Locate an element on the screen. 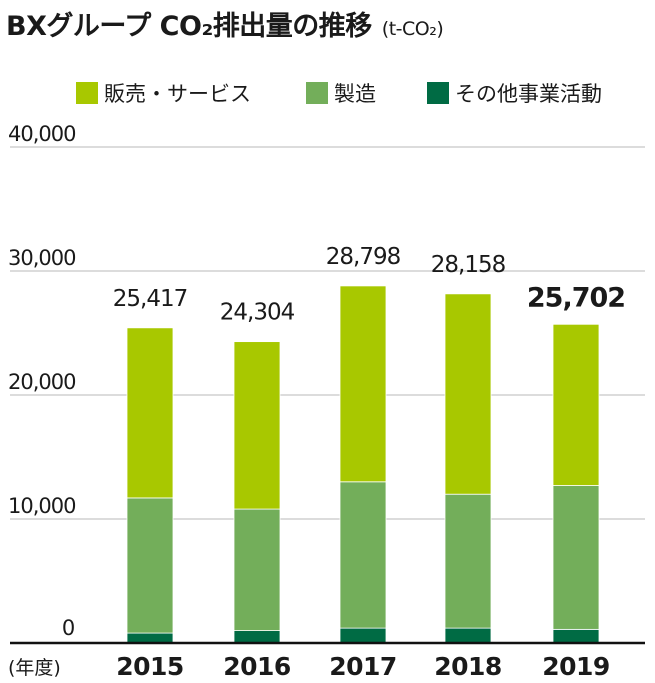 The width and height of the screenshot is (655, 683). x-axis-label: (年度) is located at coordinates (34, 668).